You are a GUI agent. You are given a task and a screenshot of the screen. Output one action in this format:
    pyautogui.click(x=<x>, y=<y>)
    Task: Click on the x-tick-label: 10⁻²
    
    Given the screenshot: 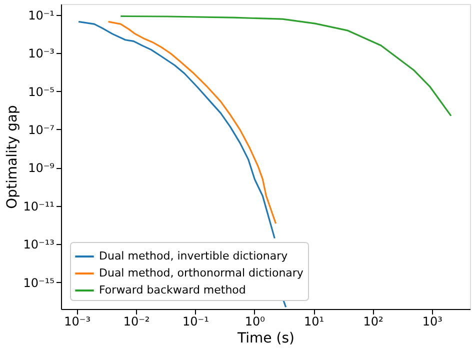 What is the action you would take?
    pyautogui.click(x=136, y=321)
    